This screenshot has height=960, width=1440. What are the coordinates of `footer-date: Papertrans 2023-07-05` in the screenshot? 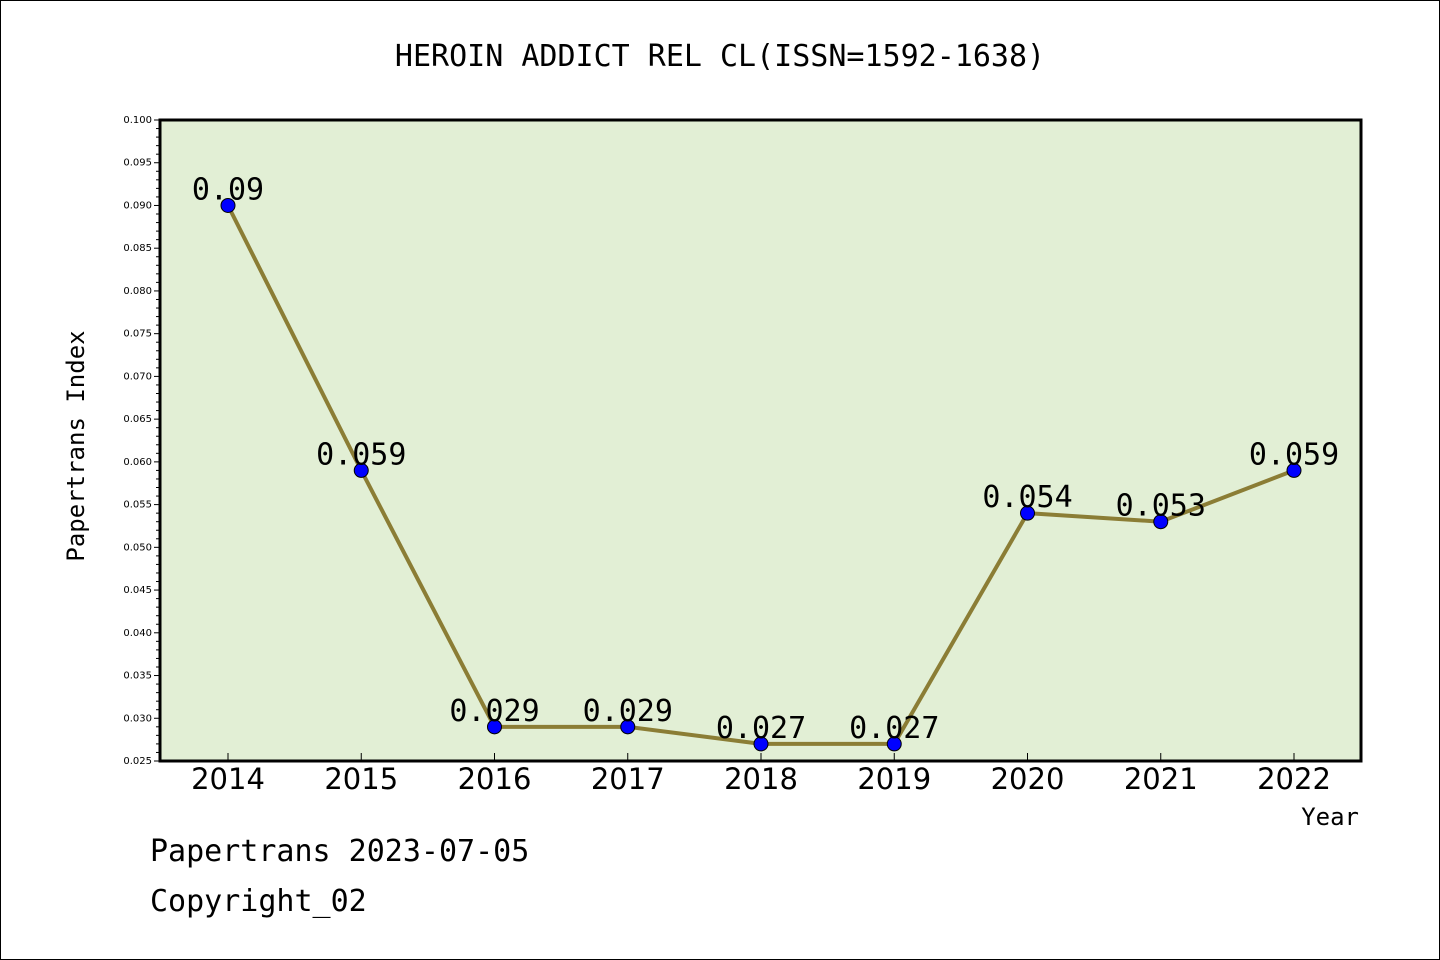 It's located at (340, 851).